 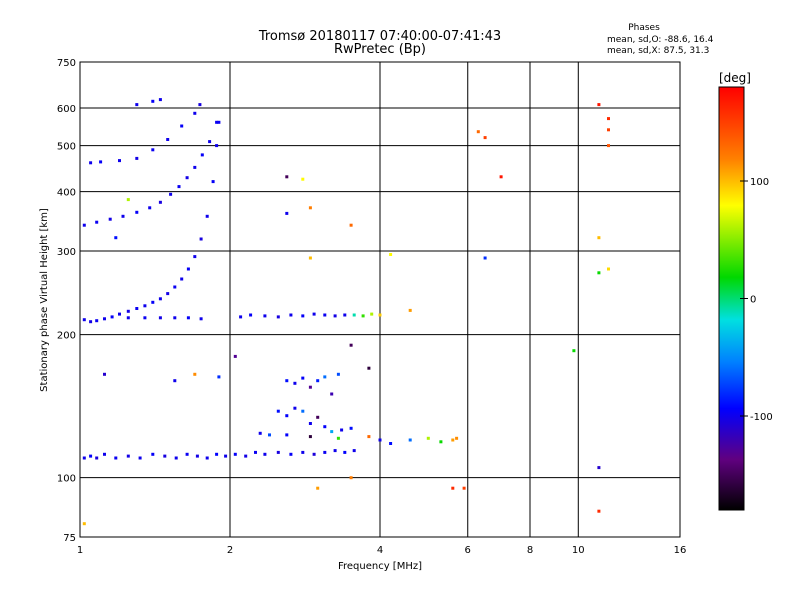 I want to click on x-tick-label: 1, so click(x=80, y=550).